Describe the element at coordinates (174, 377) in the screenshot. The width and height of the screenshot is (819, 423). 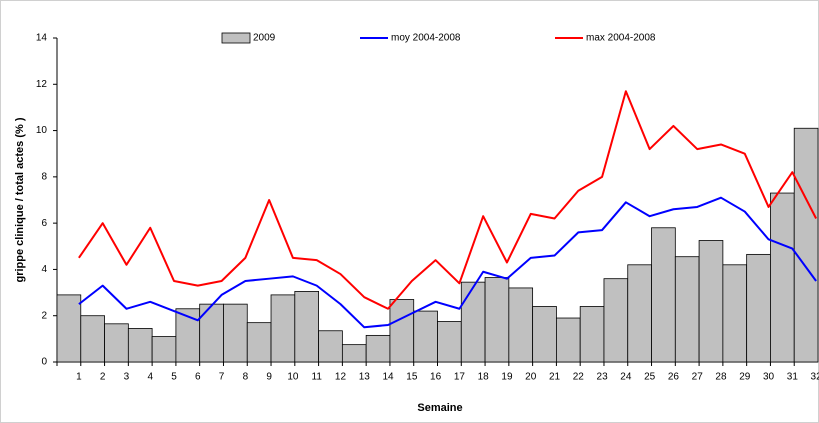
I see `x-tick-label: 5` at that location.